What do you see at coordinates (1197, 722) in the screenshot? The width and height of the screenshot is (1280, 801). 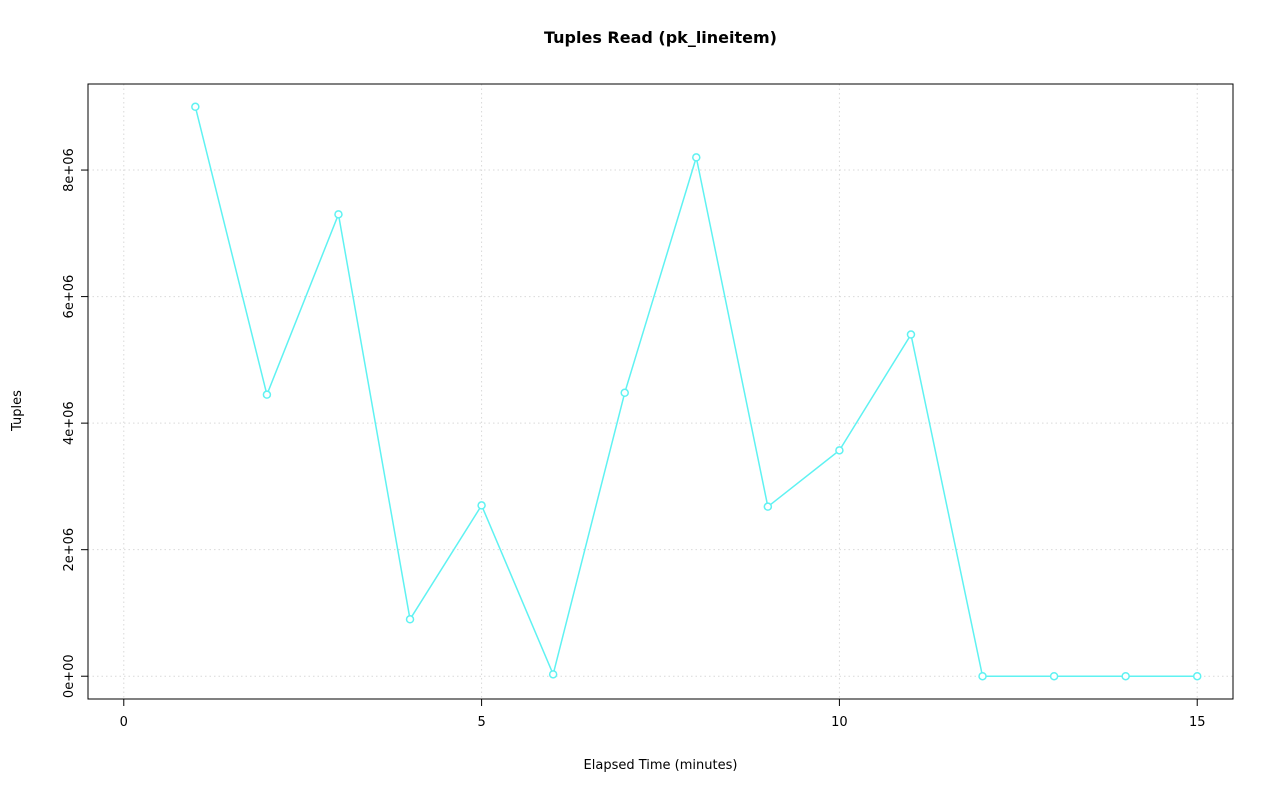 I see `x-tick-label: 15` at bounding box center [1197, 722].